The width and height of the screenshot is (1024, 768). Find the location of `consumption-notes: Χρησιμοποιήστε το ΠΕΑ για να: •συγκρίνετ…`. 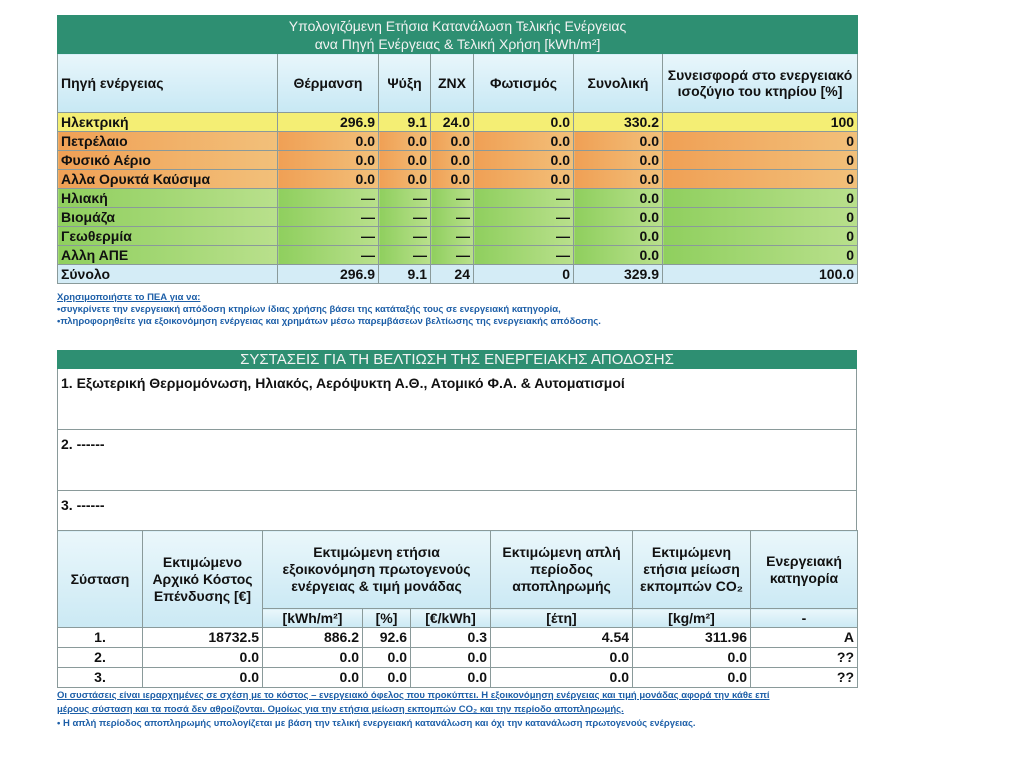

consumption-notes: Χρησιμοποιήστε το ΠΕΑ για να: •συγκρίνετ… is located at coordinates (329, 309).